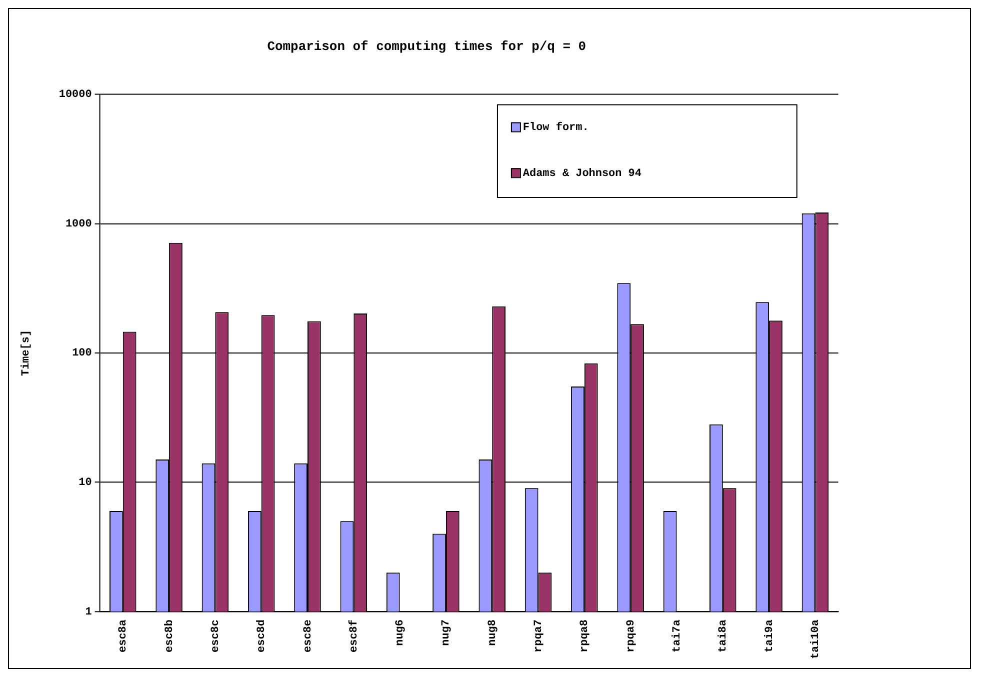 Image resolution: width=981 pixels, height=679 pixels. Describe the element at coordinates (582, 174) in the screenshot. I see `legend-label: Adams & Johnson 94` at that location.